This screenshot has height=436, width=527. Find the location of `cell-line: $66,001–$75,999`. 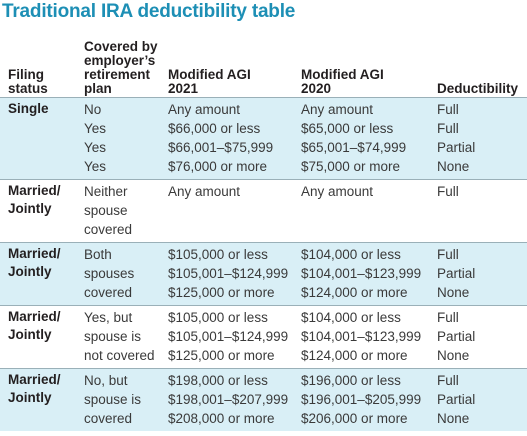

cell-line: $66,001–$75,999 is located at coordinates (221, 147).